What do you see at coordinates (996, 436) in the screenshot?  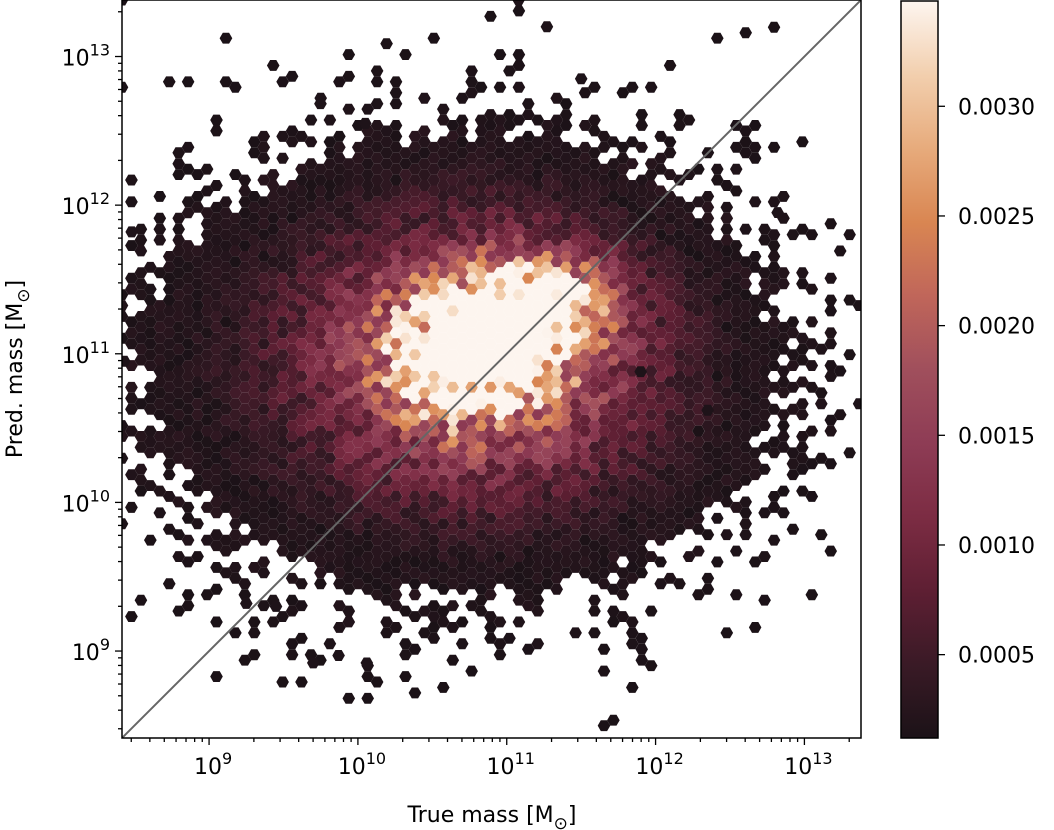 I see `colorbar-tick-label: 0.0015` at bounding box center [996, 436].